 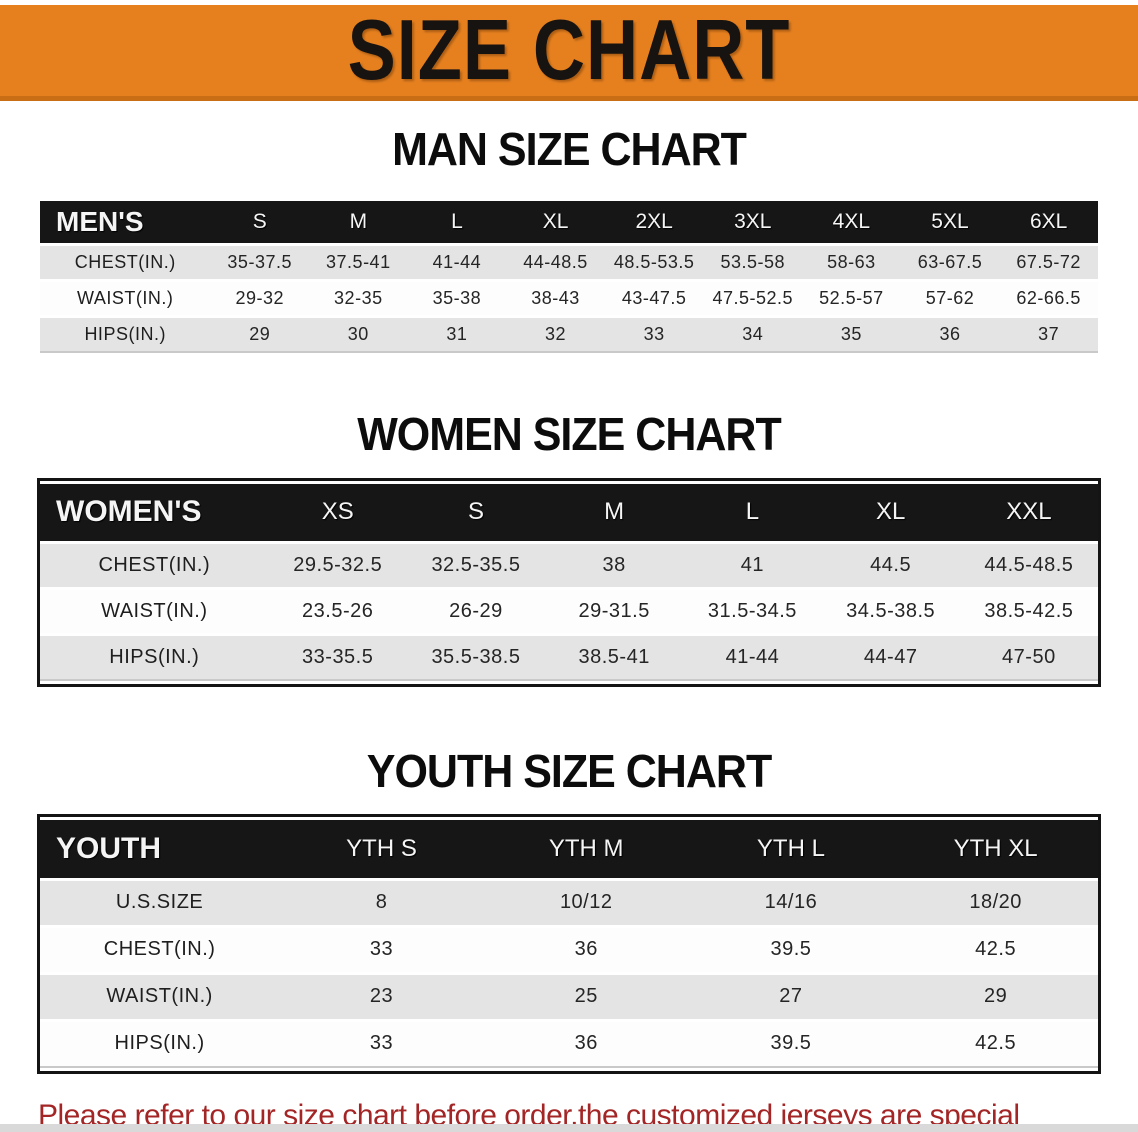 I want to click on measurement-value: 63-67.5, so click(x=950, y=263).